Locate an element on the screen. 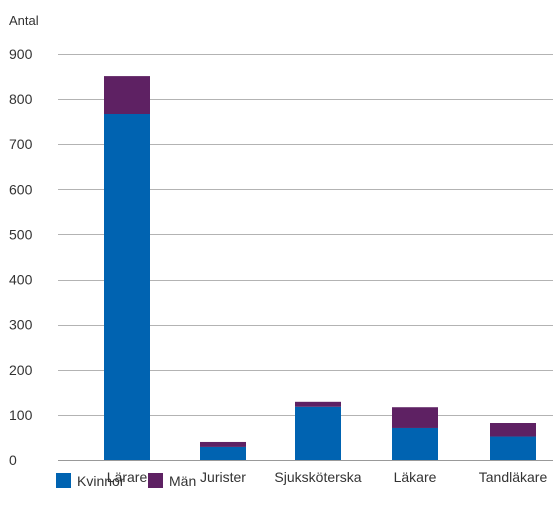  legend: Kvinnor Män is located at coordinates (126, 481).